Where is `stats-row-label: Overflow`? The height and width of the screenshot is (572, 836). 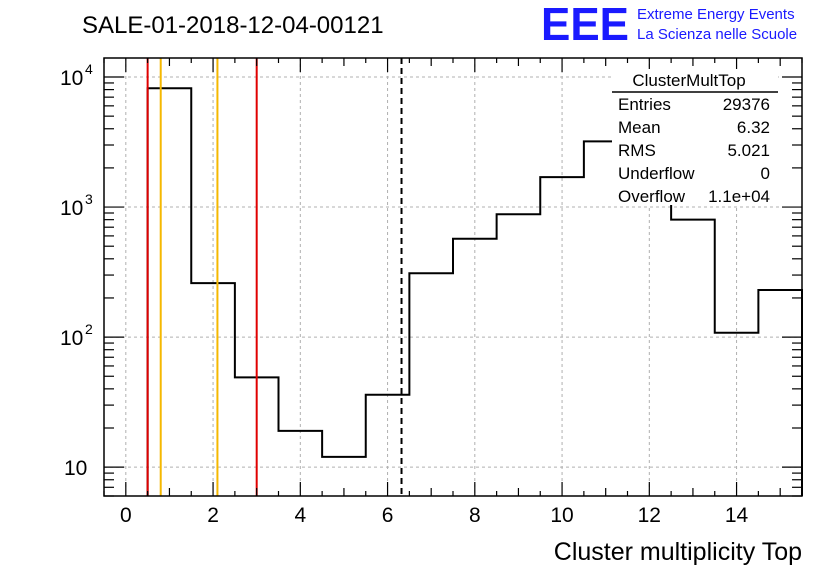 stats-row-label: Overflow is located at coordinates (652, 196).